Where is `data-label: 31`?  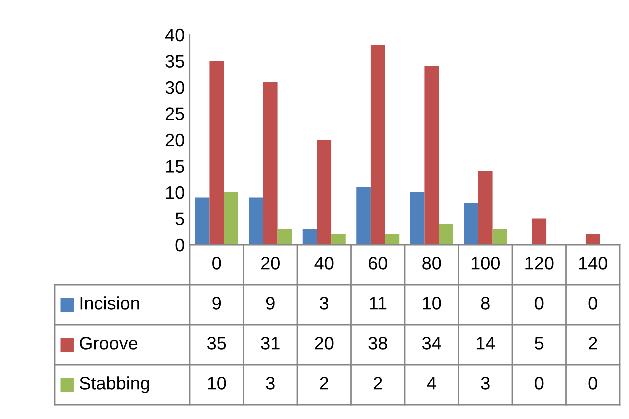
data-label: 31 is located at coordinates (270, 343).